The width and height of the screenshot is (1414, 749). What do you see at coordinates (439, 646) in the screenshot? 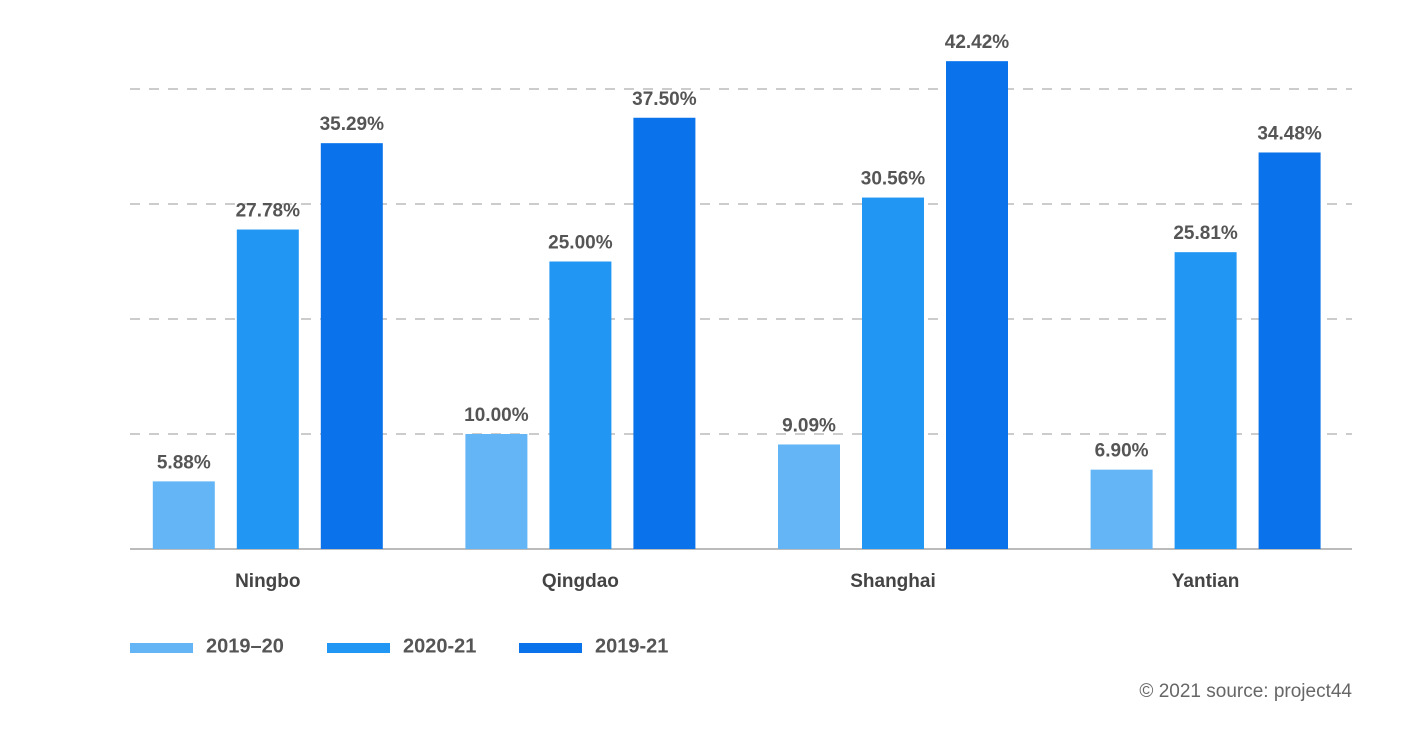
I see `legend-label: 2020-21` at bounding box center [439, 646].